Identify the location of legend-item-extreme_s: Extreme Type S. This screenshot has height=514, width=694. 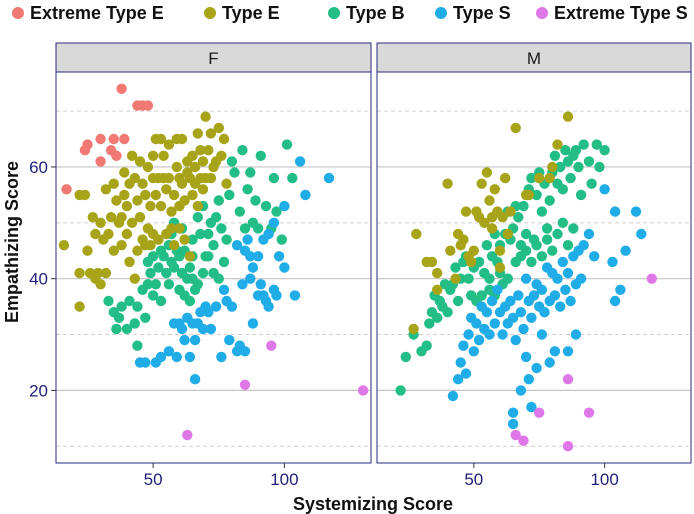
(612, 13).